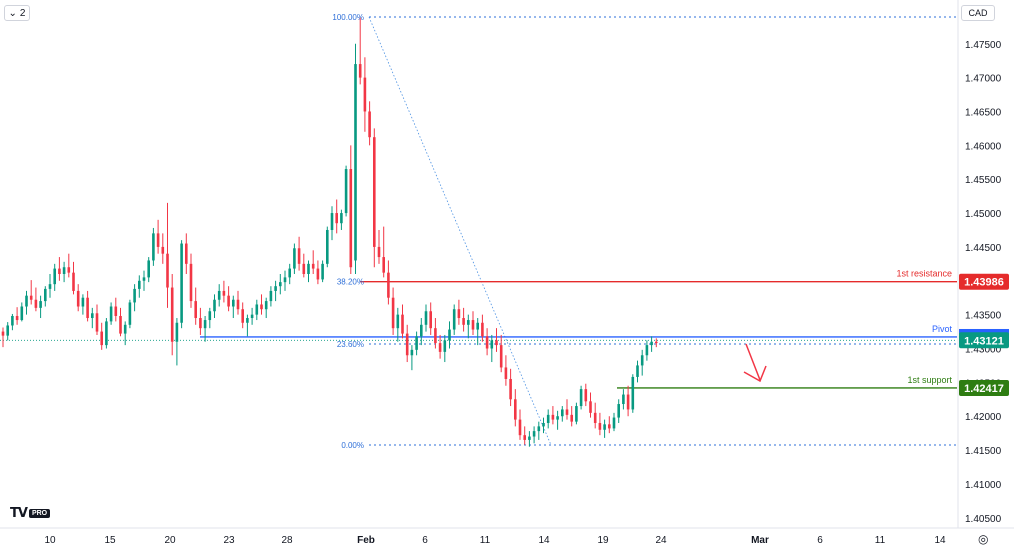 Image resolution: width=1014 pixels, height=553 pixels. What do you see at coordinates (983, 79) in the screenshot?
I see `y-tick-label: 1.47000` at bounding box center [983, 79].